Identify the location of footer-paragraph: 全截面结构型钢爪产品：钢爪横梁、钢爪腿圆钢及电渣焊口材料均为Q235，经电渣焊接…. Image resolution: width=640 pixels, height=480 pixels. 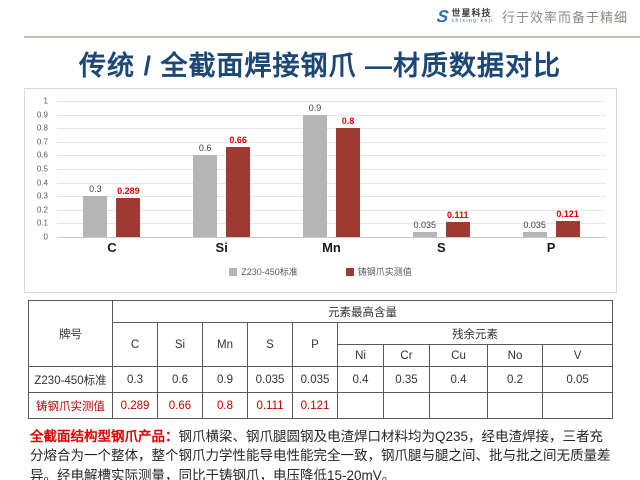
(321, 453).